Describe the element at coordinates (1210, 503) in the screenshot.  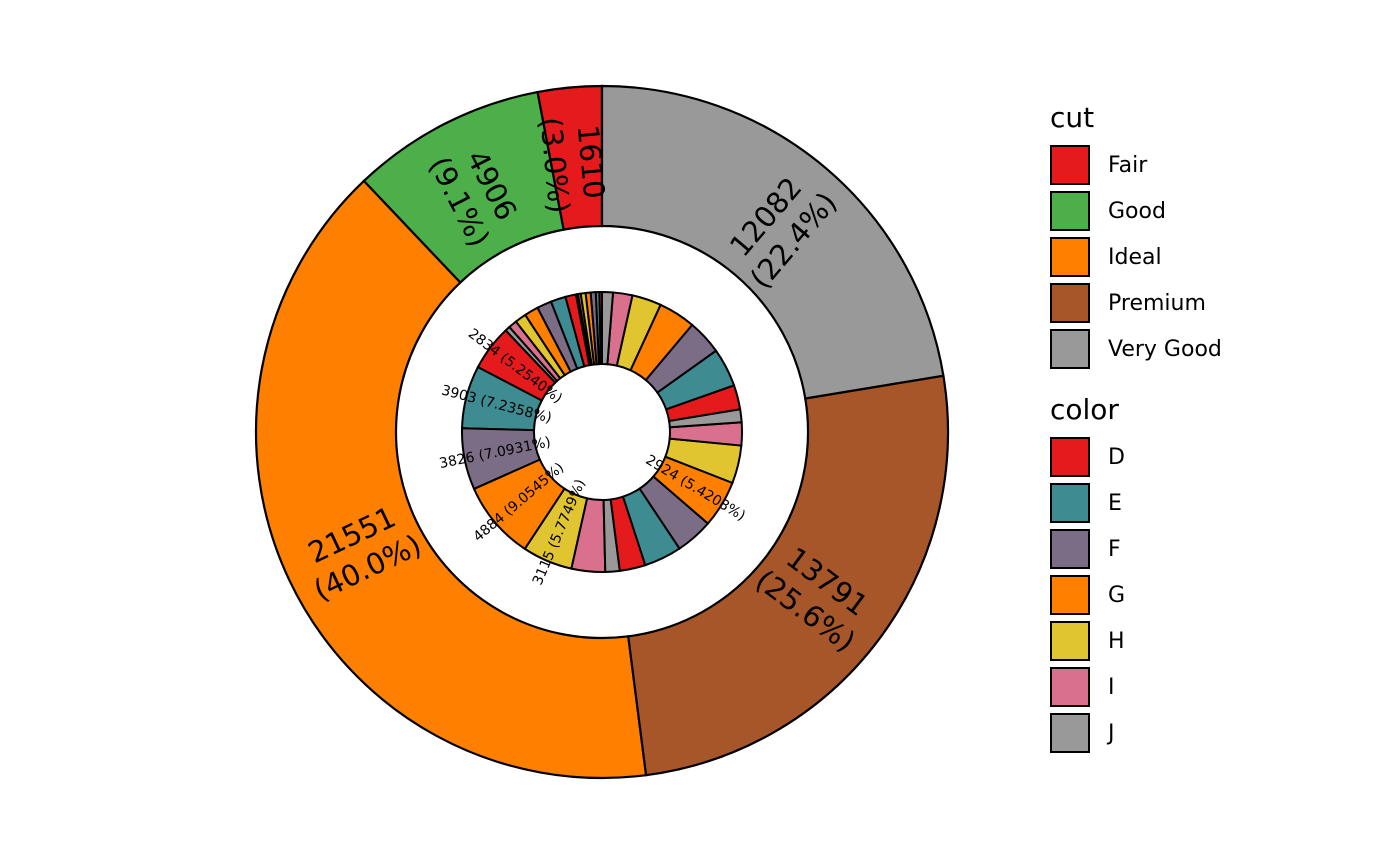
I see `legend-item-e: E` at that location.